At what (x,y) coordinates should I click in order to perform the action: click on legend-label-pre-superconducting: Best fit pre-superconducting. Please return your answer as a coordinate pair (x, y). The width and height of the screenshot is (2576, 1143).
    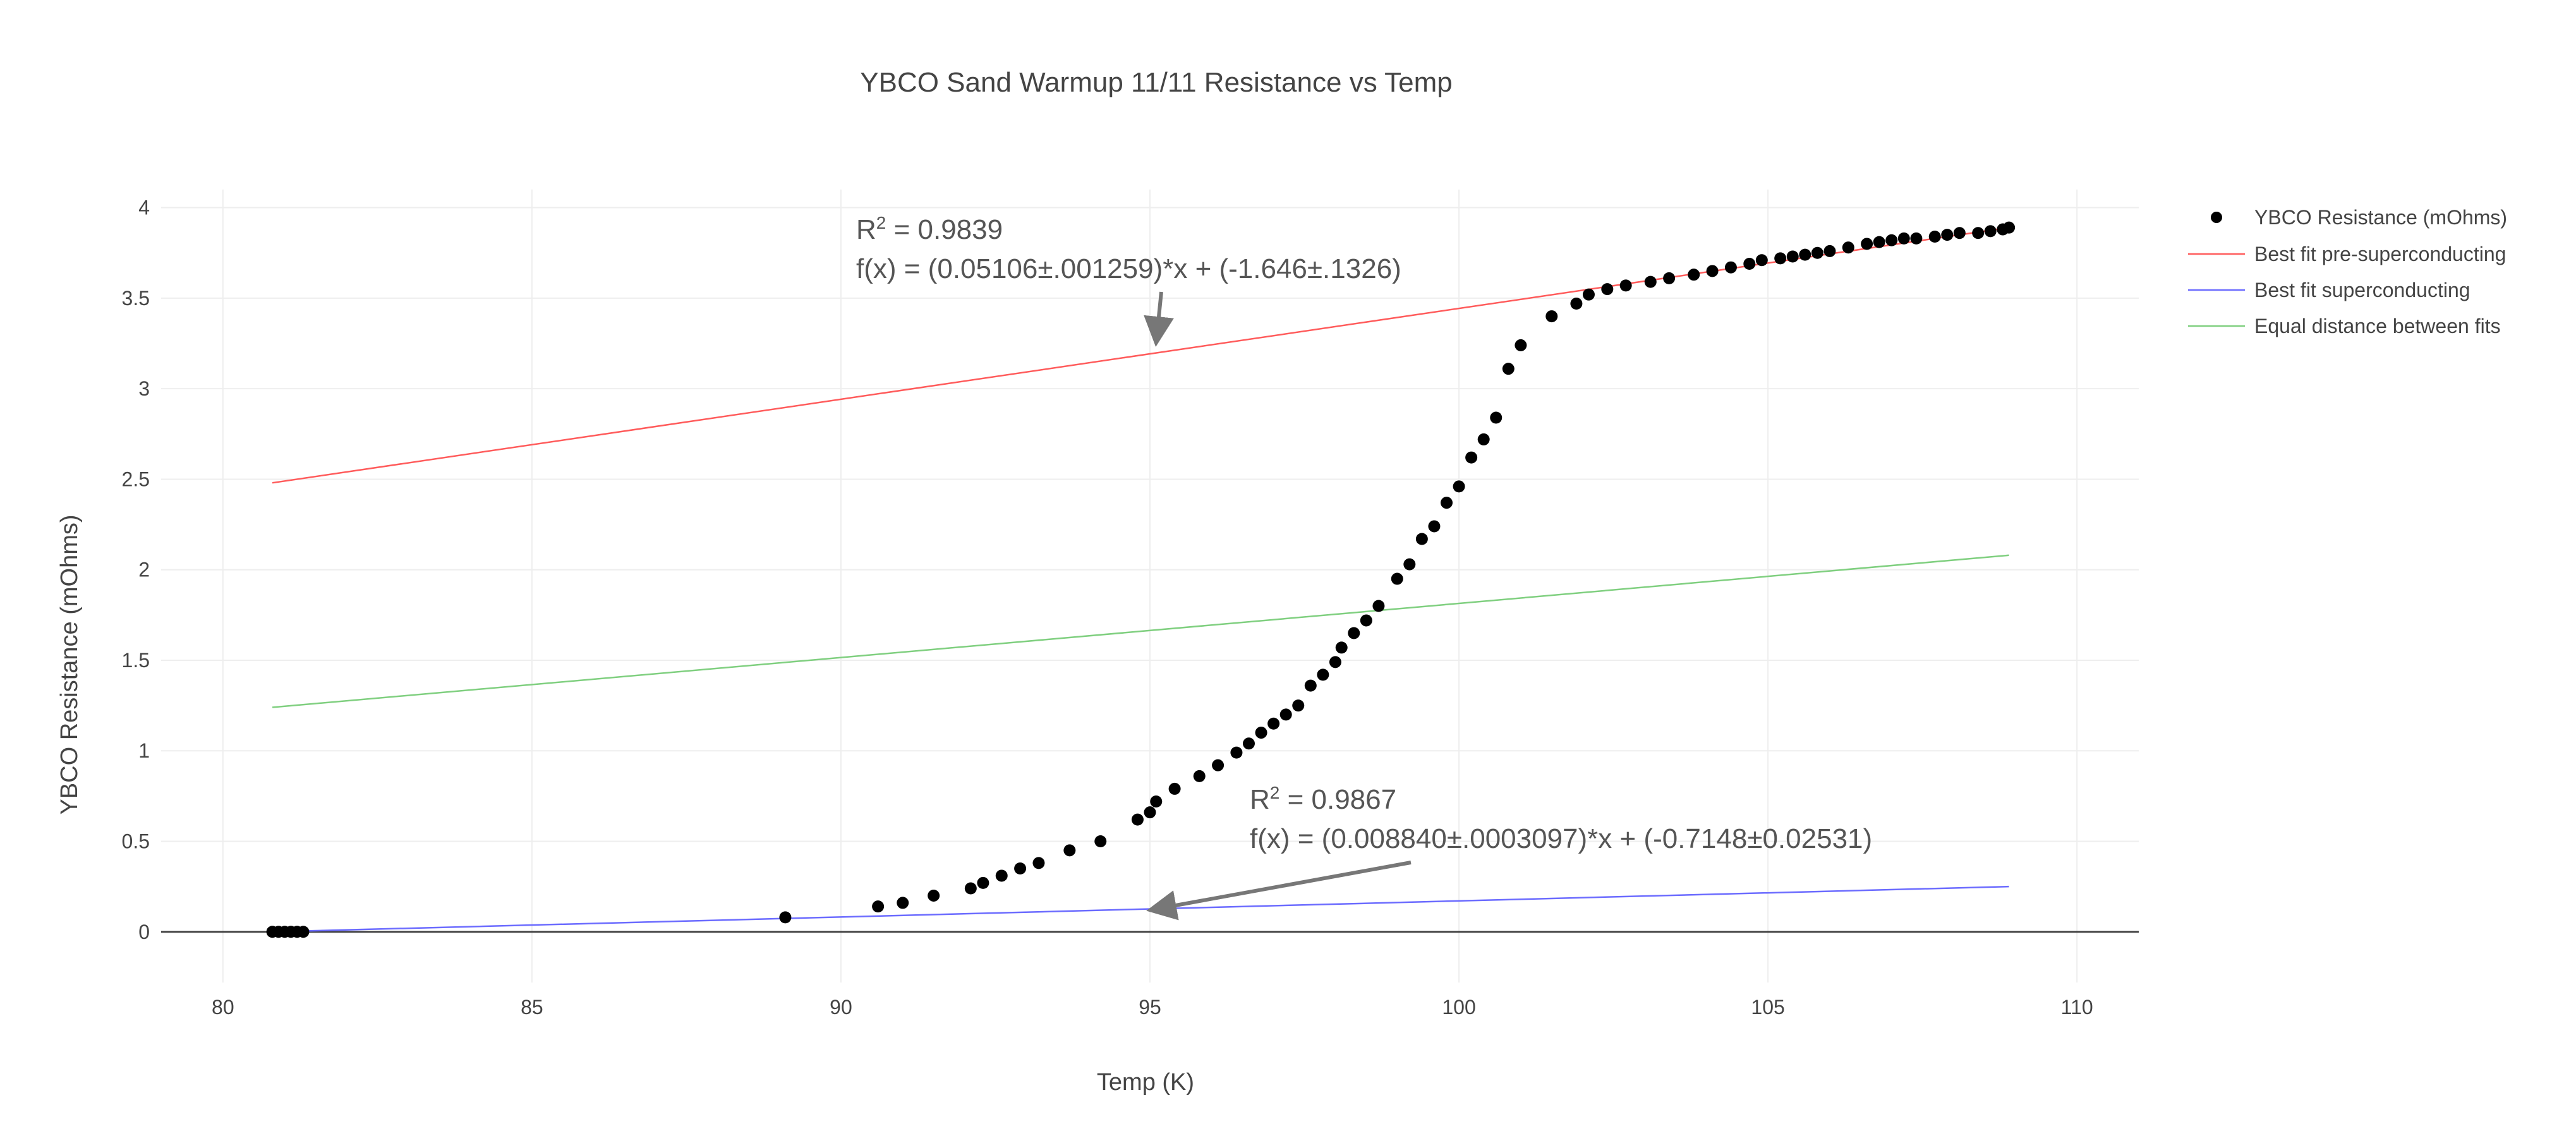
    Looking at the image, I should click on (2380, 254).